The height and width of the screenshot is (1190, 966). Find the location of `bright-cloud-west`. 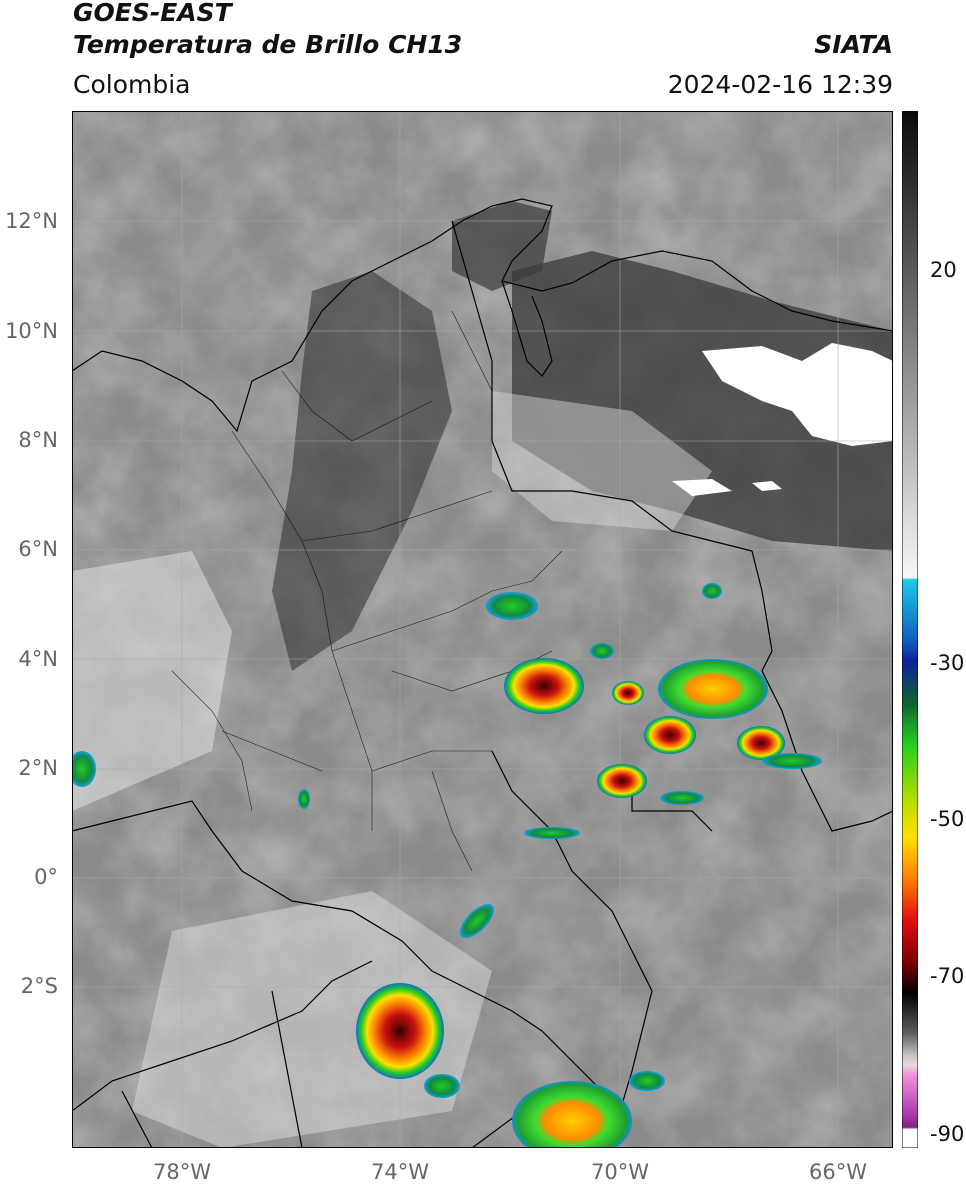

bright-cloud-west is located at coordinates (152, 681).